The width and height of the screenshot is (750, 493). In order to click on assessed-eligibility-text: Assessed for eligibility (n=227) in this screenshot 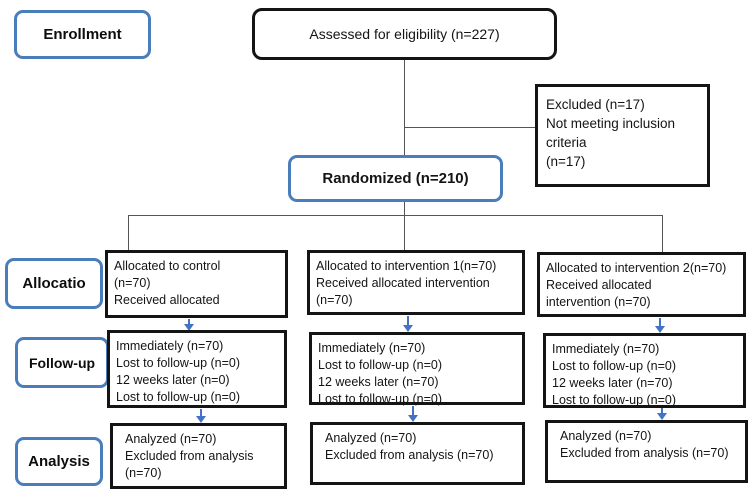, I will do `click(404, 34)`.